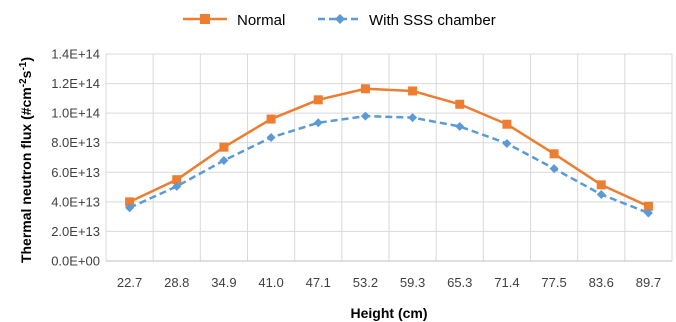 This screenshot has width=676, height=322. I want to click on y-tick-label: 0.0E+00, so click(75, 261).